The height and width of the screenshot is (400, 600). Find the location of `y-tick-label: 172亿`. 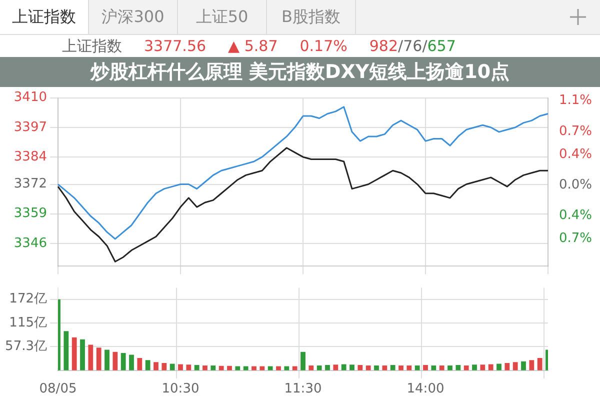

y-tick-label: 172亿 is located at coordinates (28, 299).